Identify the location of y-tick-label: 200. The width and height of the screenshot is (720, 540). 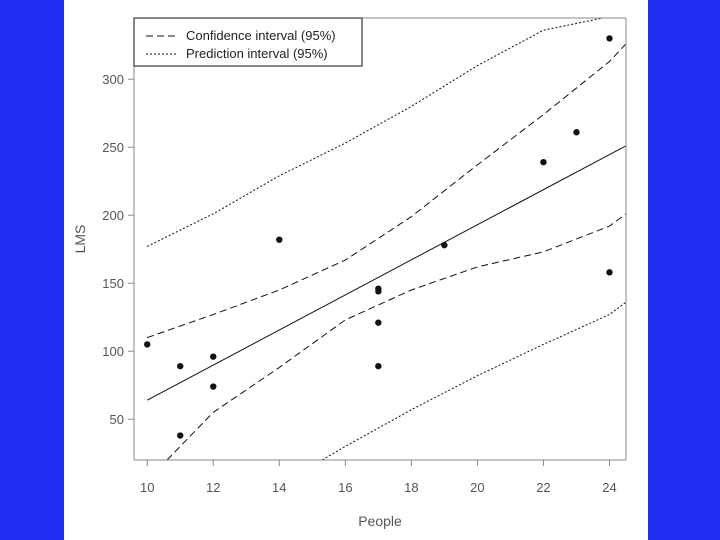
(113, 215).